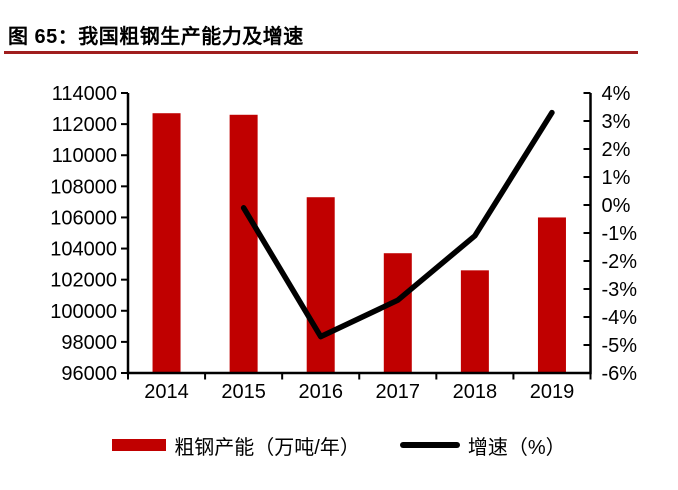 The height and width of the screenshot is (490, 678). I want to click on legend-bar-swatch, so click(139, 445).